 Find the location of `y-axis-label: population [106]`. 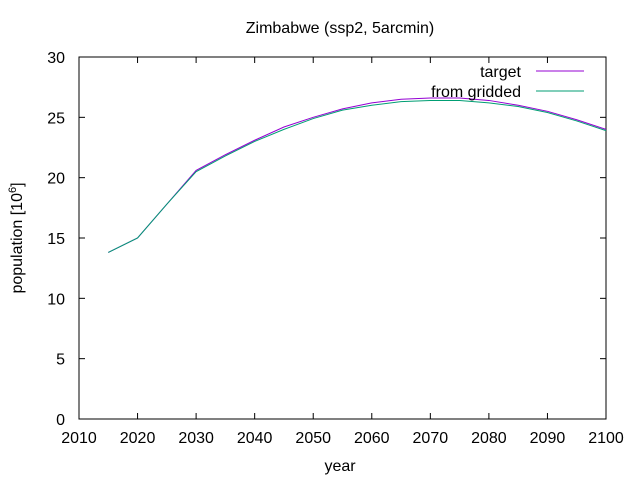

y-axis-label: population [106] is located at coordinates (16, 237).